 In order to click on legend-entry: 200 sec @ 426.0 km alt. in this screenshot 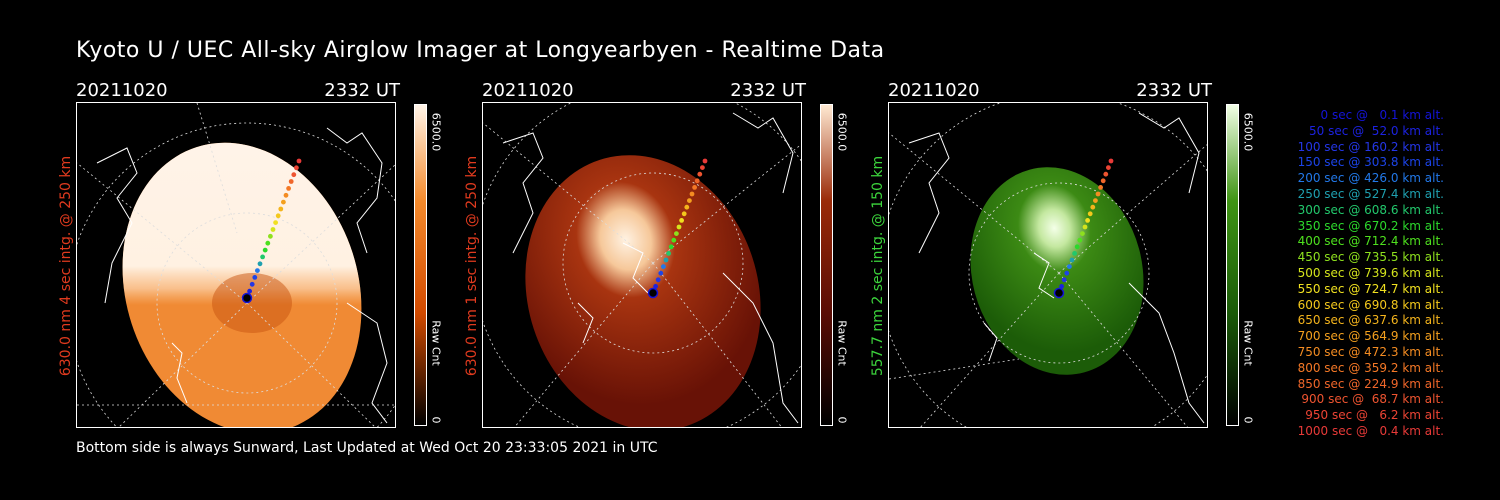, I will do `click(1370, 178)`.